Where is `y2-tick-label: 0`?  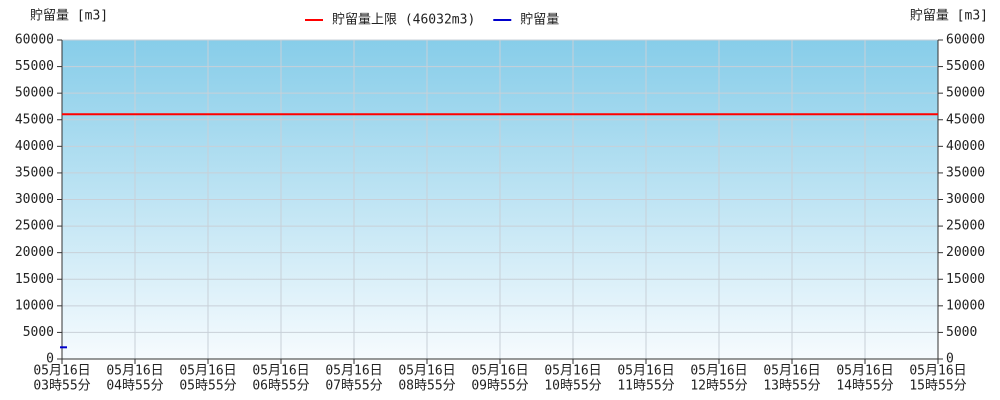
y2-tick-label: 0 is located at coordinates (950, 359).